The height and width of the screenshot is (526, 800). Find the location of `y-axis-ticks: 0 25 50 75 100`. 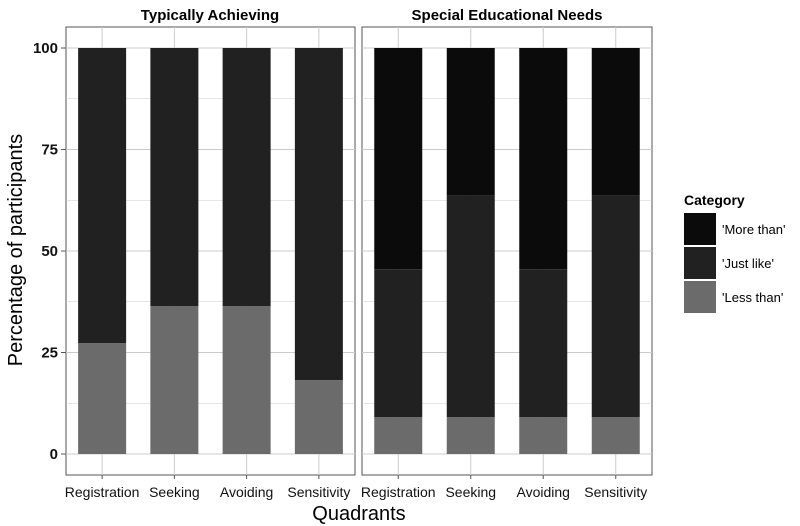

y-axis-ticks: 0 25 50 75 100 is located at coordinates (49, 251).